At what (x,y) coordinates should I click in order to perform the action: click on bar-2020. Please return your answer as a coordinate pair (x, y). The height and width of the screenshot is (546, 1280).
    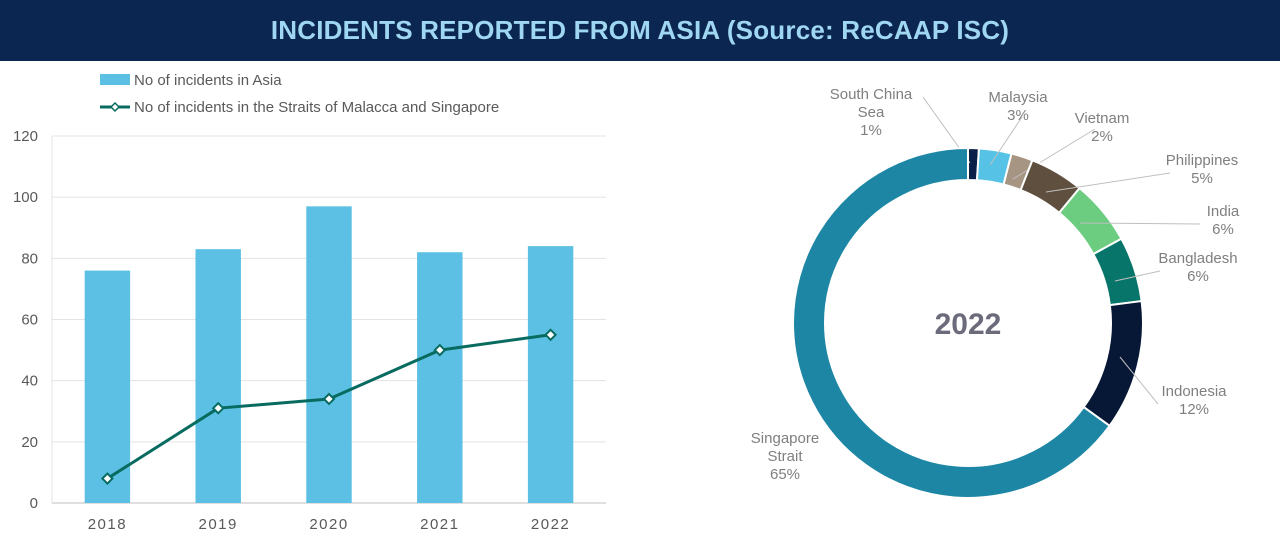
    Looking at the image, I should click on (329, 354).